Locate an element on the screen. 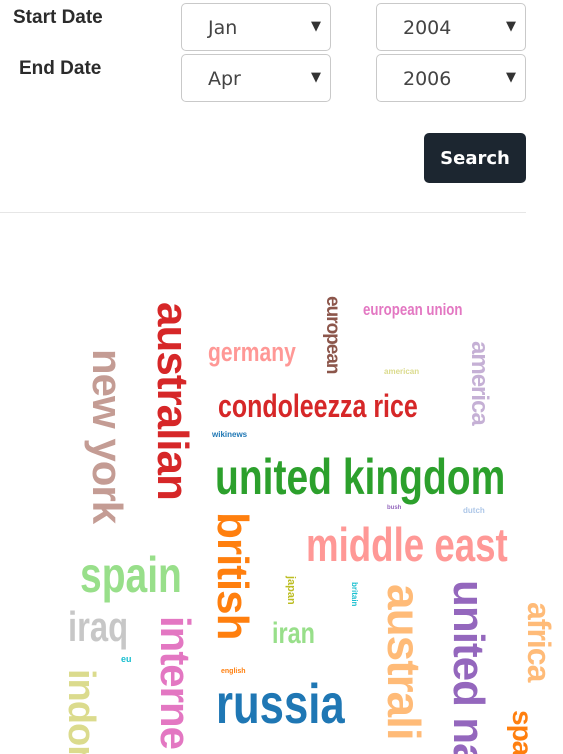 This screenshot has width=563, height=754. start-month-value: Jan is located at coordinates (223, 28).